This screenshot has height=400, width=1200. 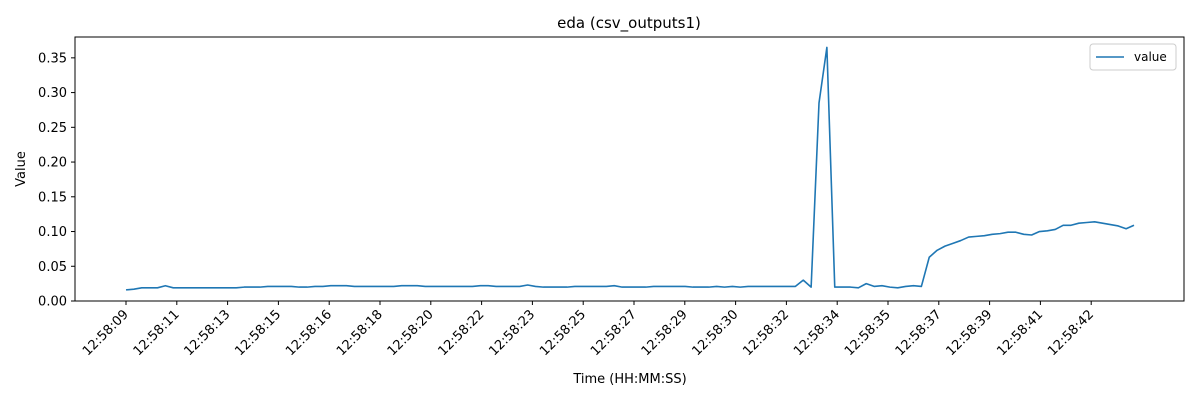 What do you see at coordinates (52, 302) in the screenshot?
I see `y-tick-label: 0.00` at bounding box center [52, 302].